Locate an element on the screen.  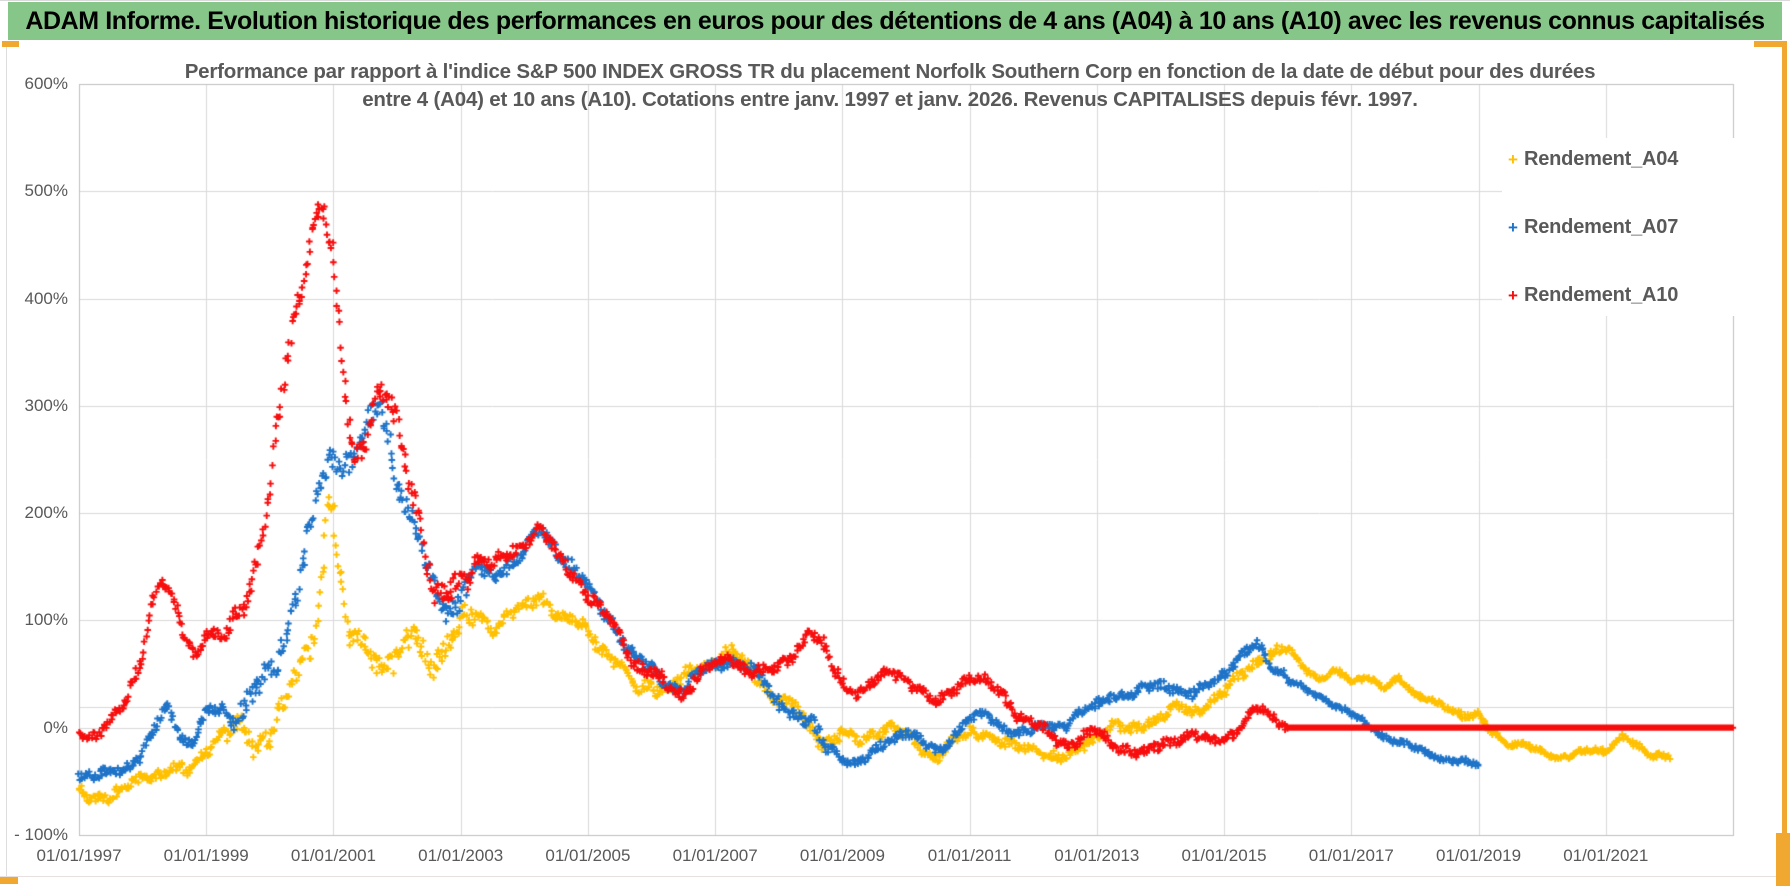
y-tick-label: 300% is located at coordinates (46, 405).